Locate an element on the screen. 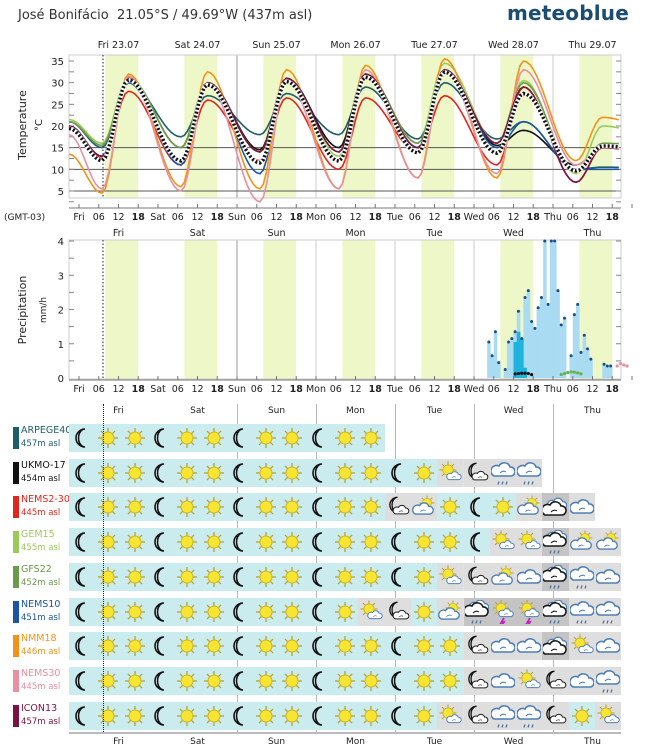  precip-tick-label: 1 is located at coordinates (61, 345).